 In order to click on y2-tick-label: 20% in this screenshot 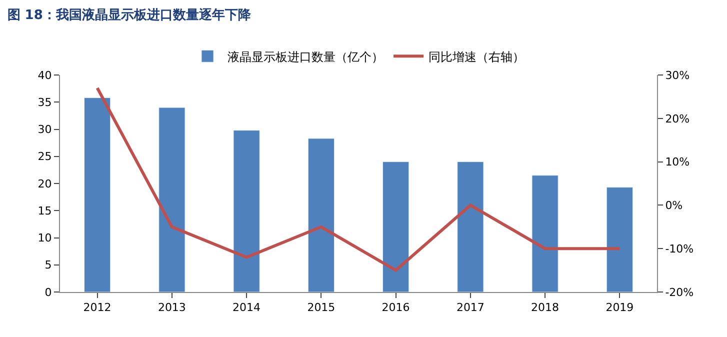, I will do `click(677, 119)`.